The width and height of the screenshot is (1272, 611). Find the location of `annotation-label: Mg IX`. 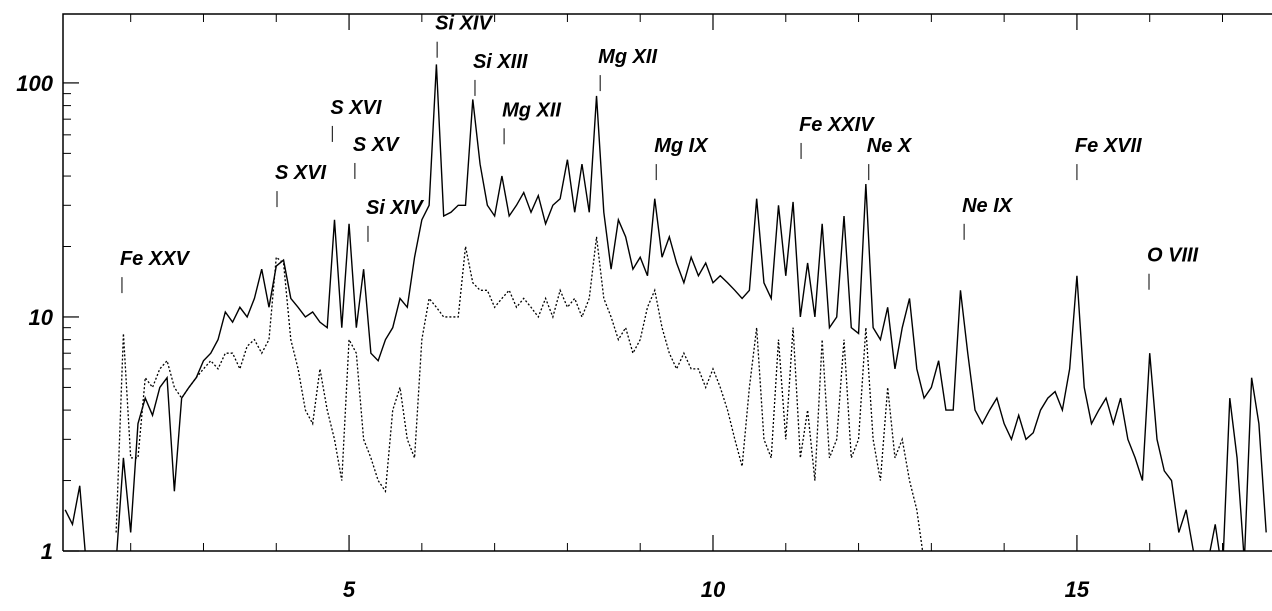

annotation-label: Mg IX is located at coordinates (681, 146).